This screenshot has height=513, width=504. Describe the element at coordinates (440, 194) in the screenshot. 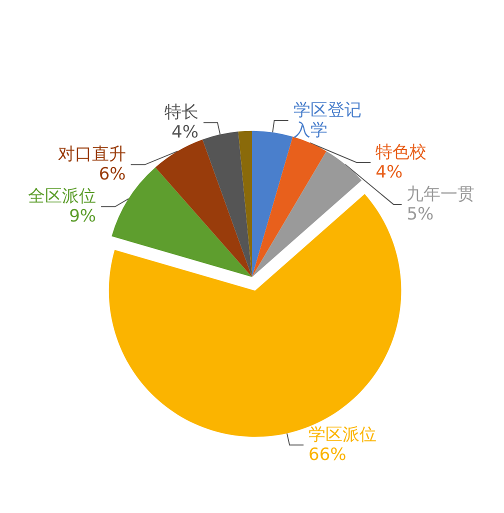

I see `slice-label: 九年一贯` at that location.